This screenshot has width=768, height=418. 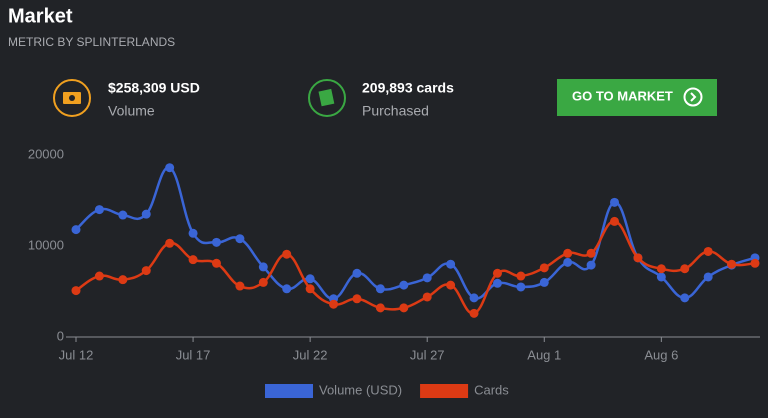 I want to click on stat-value: 209,893 cards, so click(x=408, y=88).